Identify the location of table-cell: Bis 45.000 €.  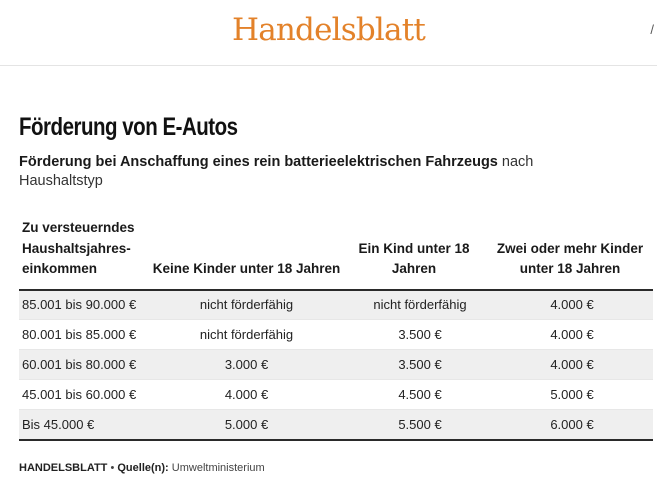
(85, 425).